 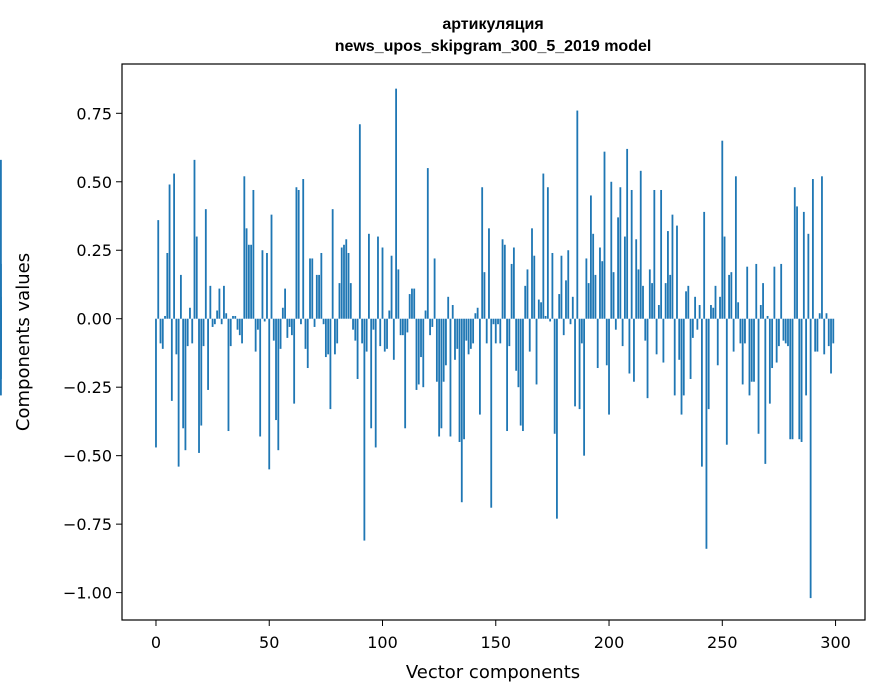 I want to click on y-tick-label: 0.25, so click(x=94, y=250).